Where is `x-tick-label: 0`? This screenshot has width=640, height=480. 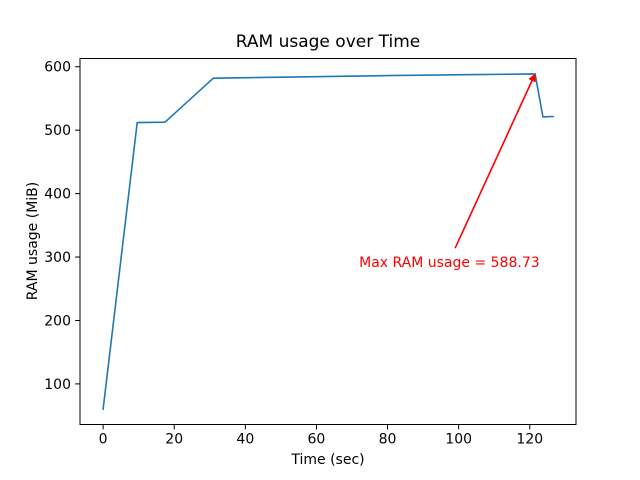
x-tick-label: 0 is located at coordinates (103, 440).